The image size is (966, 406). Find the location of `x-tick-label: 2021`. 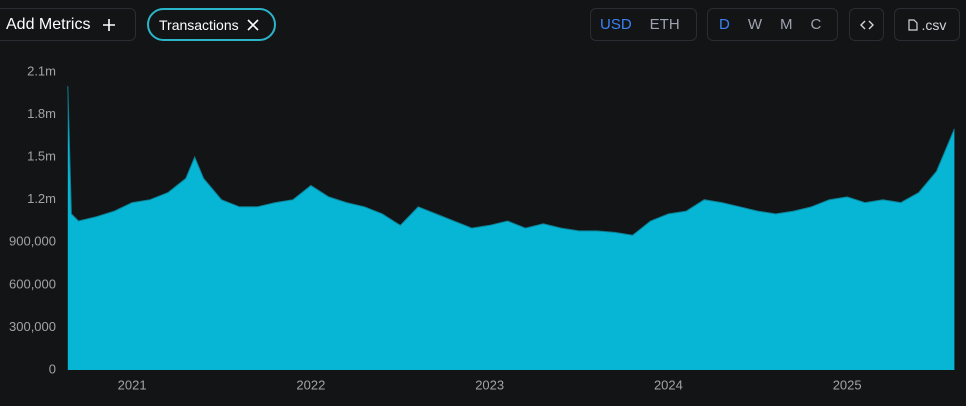

x-tick-label: 2021 is located at coordinates (132, 384).